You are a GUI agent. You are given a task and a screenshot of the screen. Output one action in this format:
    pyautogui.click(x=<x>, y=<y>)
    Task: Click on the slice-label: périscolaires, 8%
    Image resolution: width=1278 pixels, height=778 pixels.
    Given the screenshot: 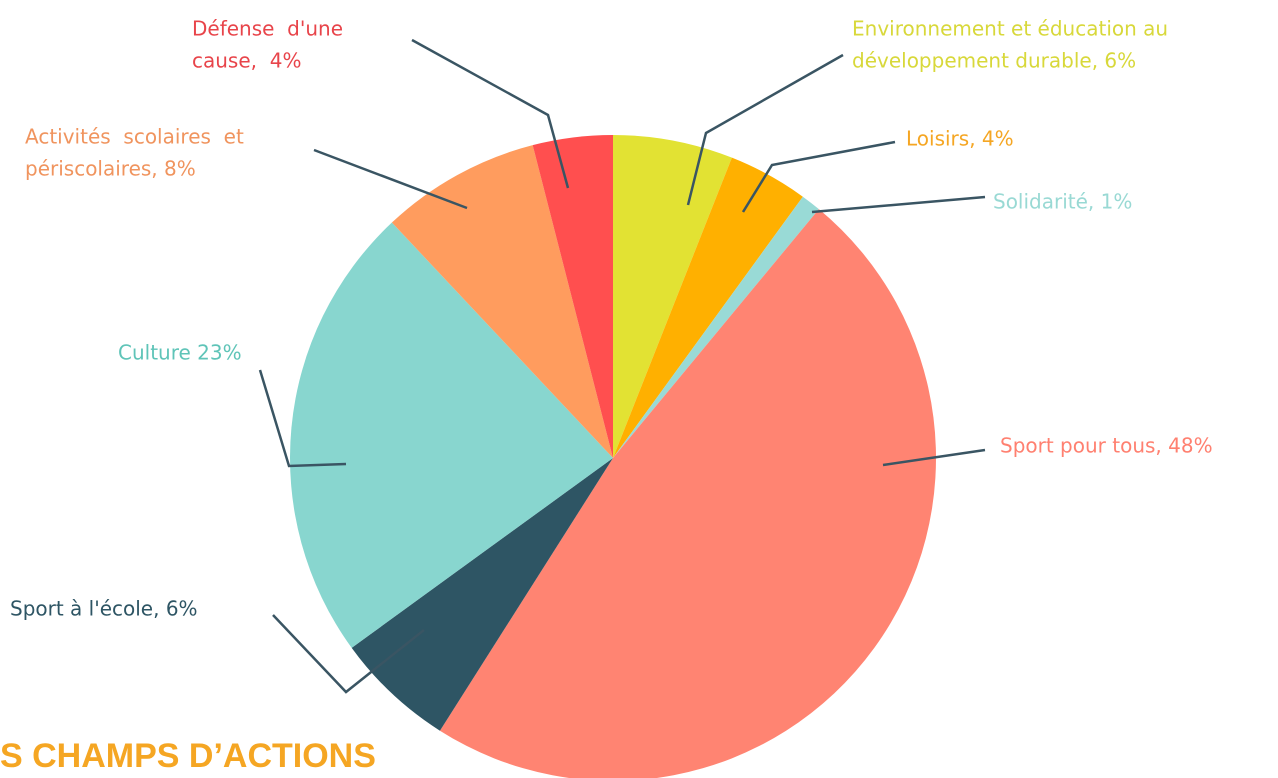 What is the action you would take?
    pyautogui.click(x=110, y=169)
    